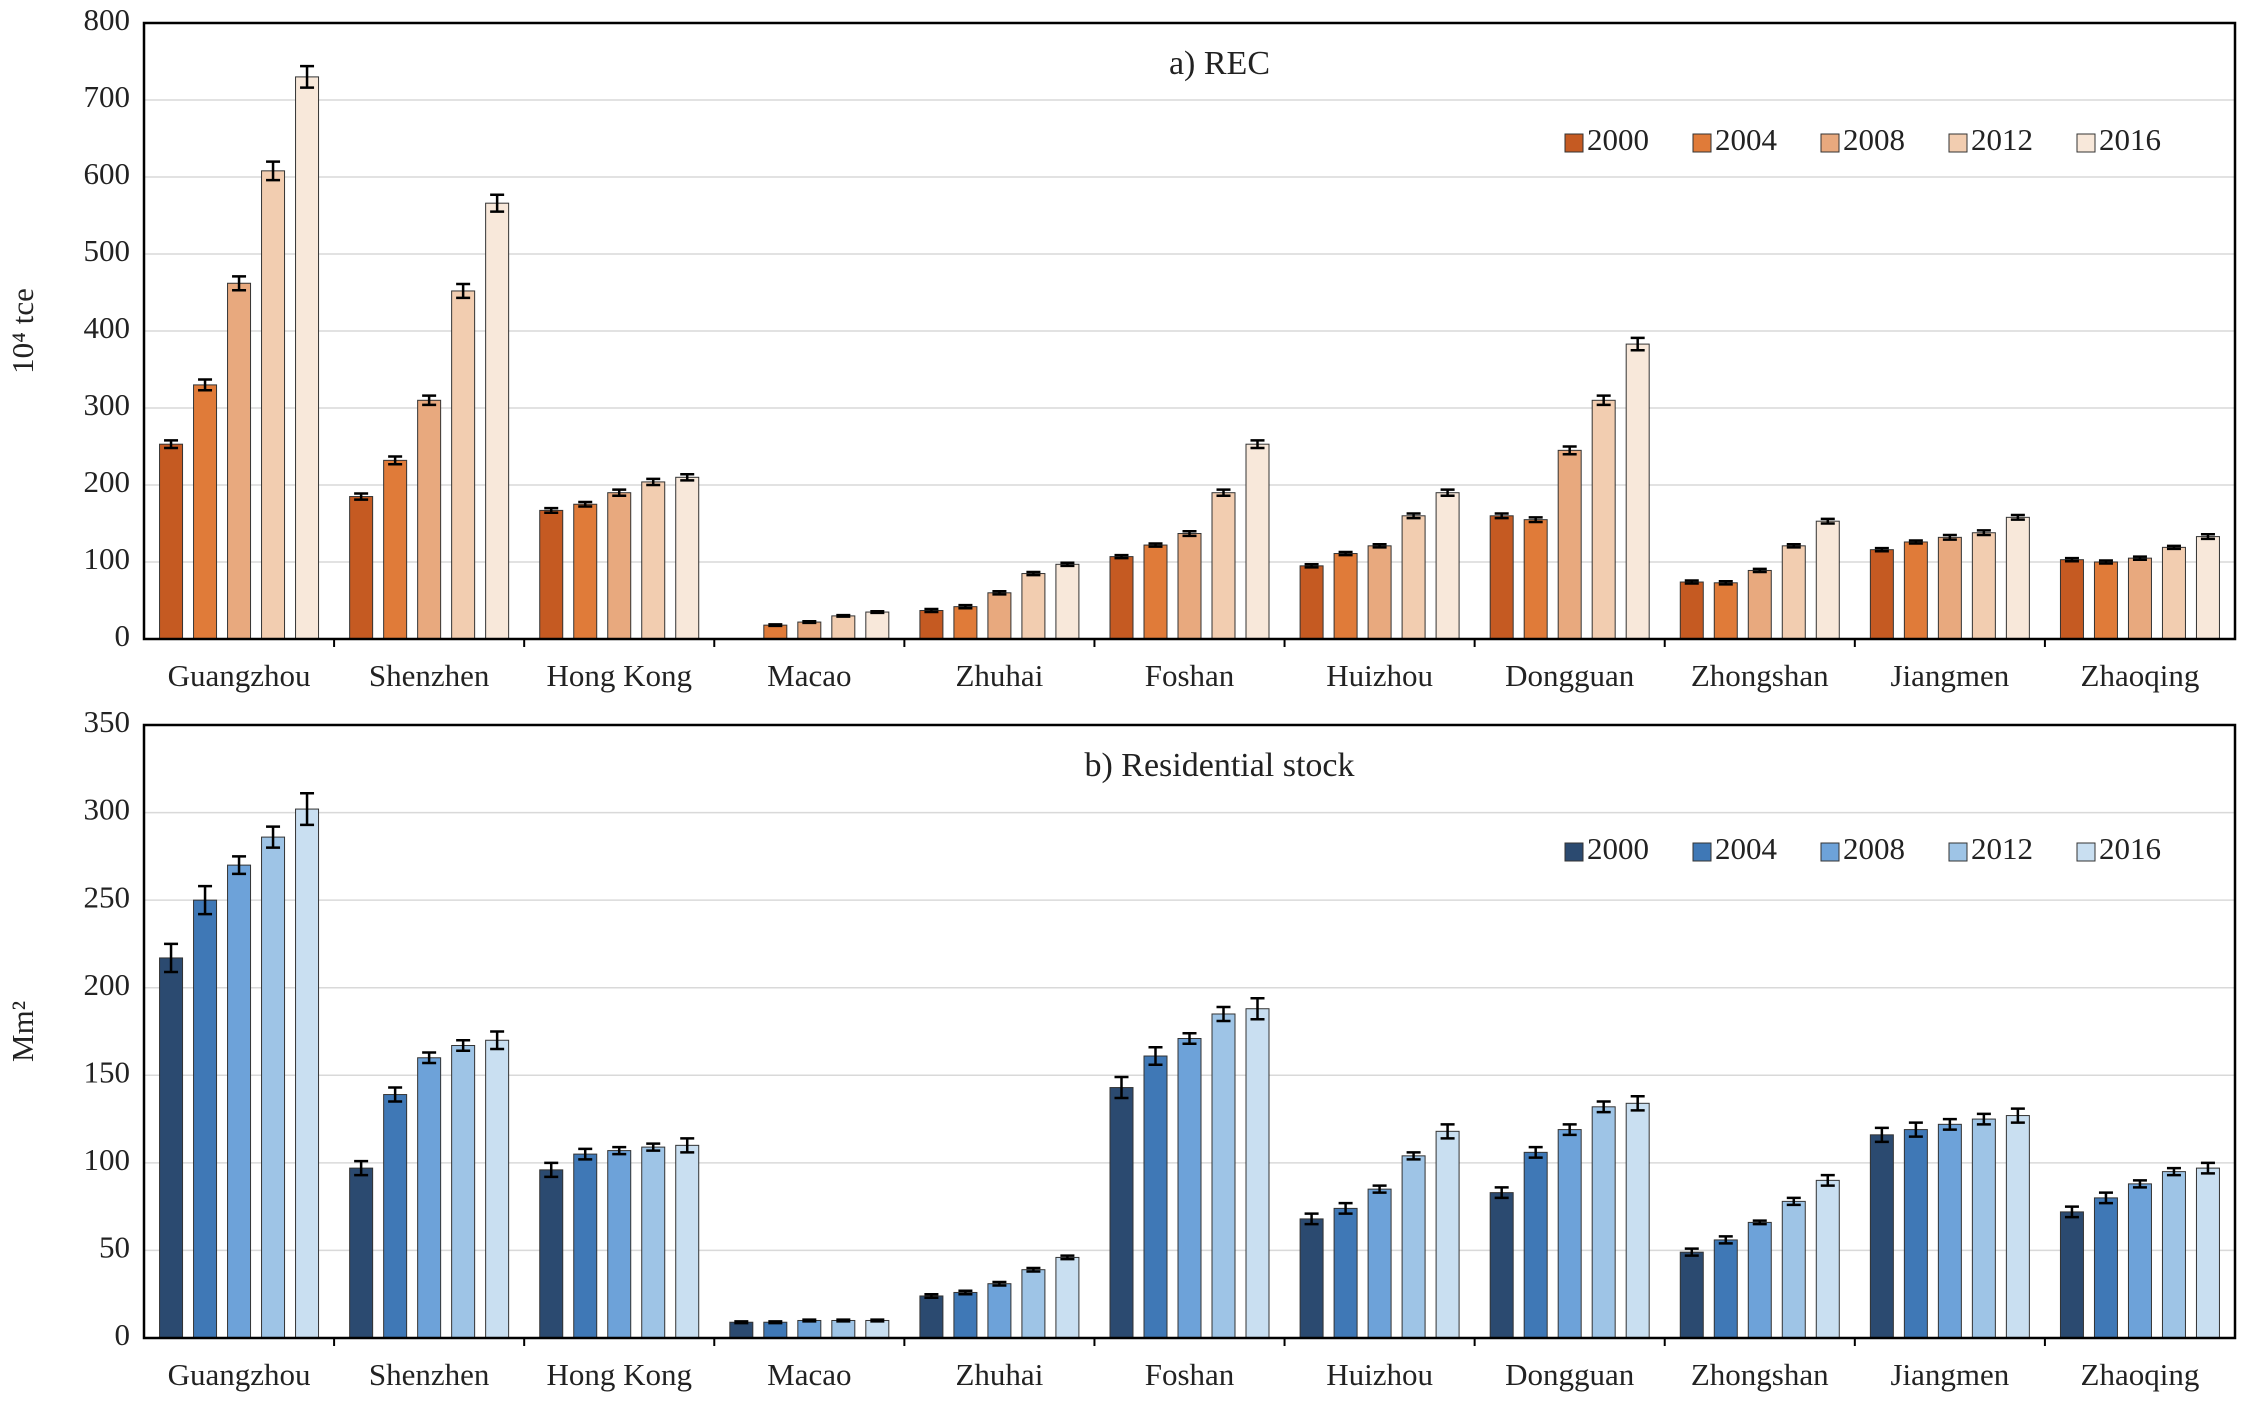 The image size is (2242, 1402). Describe the element at coordinates (107, 404) in the screenshot. I see `y-tick-label: 300` at that location.